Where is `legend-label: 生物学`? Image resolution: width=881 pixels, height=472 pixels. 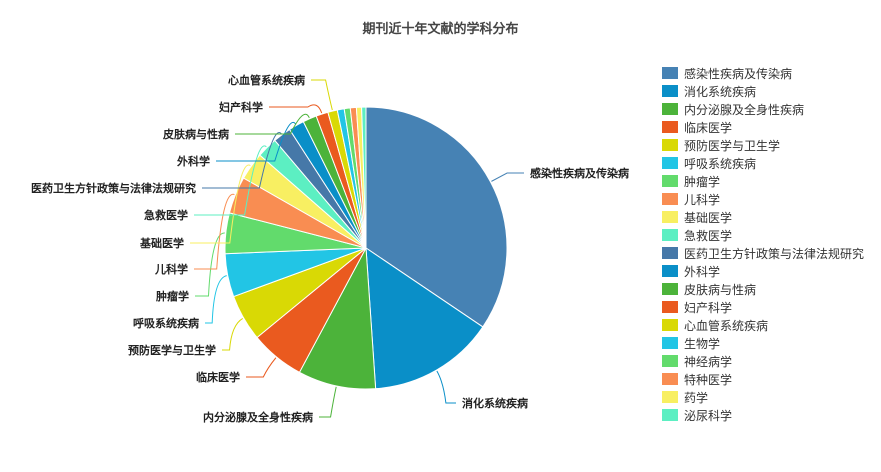 legend-label: 生物学 is located at coordinates (702, 343).